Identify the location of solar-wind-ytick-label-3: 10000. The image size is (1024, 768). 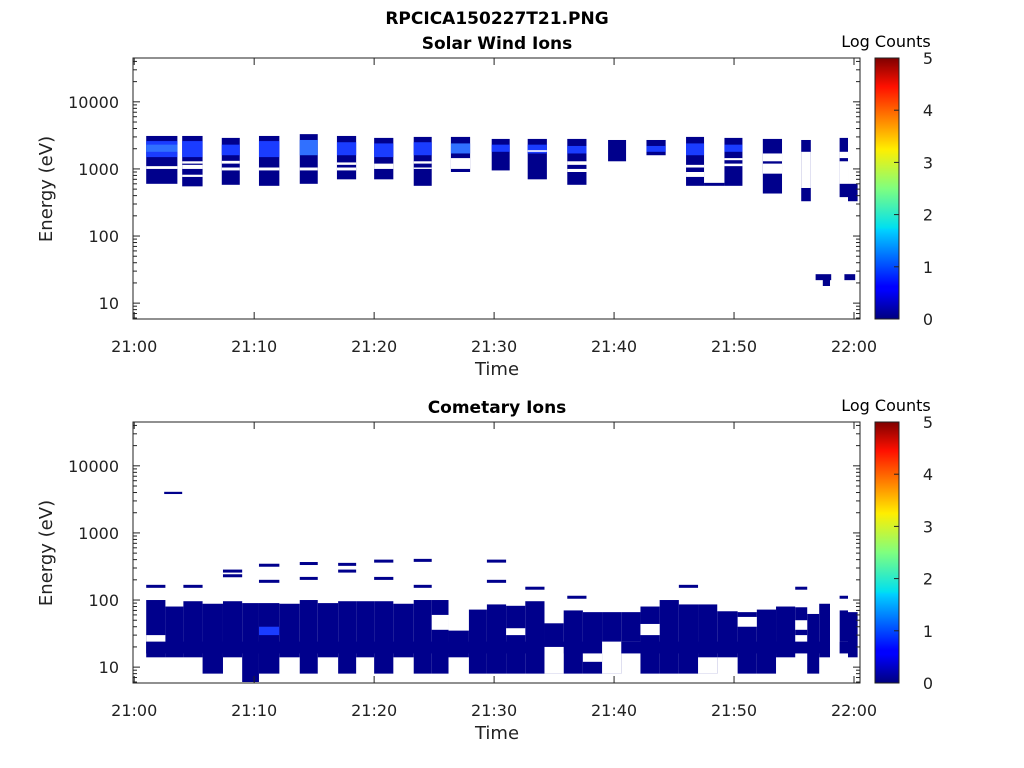
(93, 102).